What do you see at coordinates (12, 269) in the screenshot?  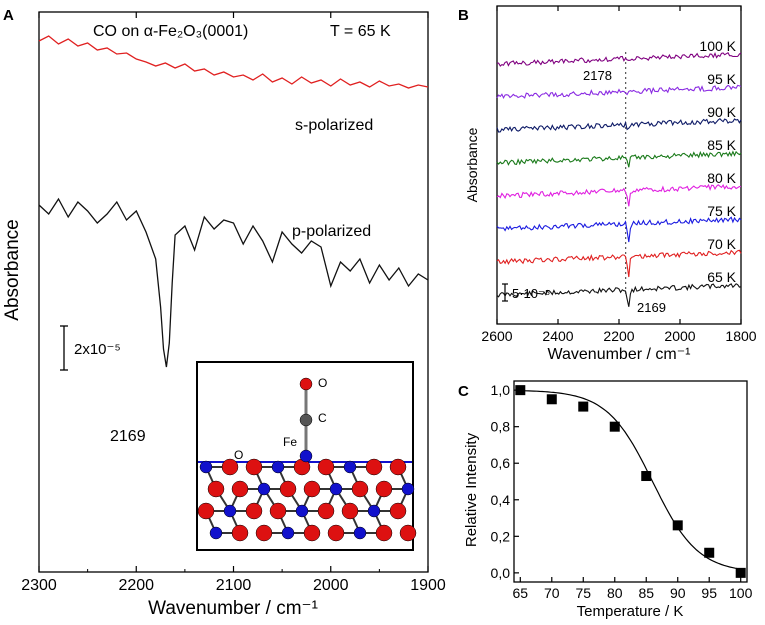 I see `panel-a-y-label: Absorbance` at bounding box center [12, 269].